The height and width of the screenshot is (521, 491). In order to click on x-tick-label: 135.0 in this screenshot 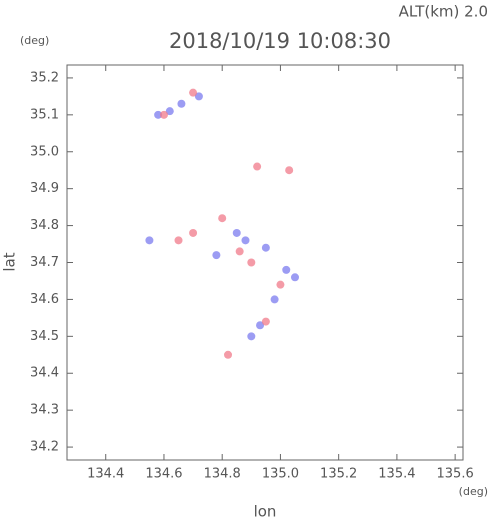, I will do `click(280, 474)`.